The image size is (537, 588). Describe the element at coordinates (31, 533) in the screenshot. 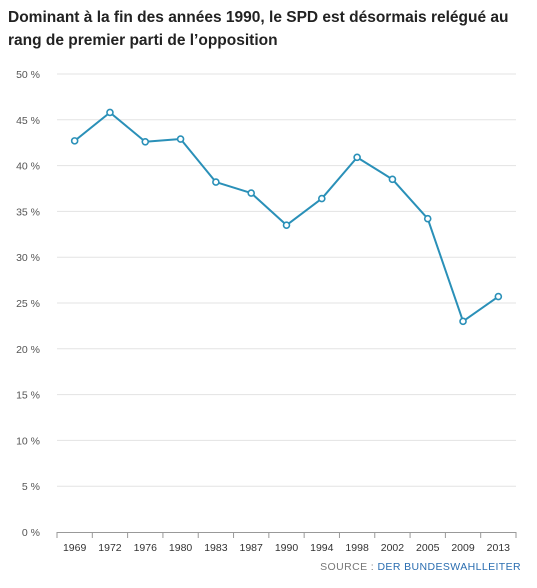

I see `y-tick-label: 0 %` at that location.